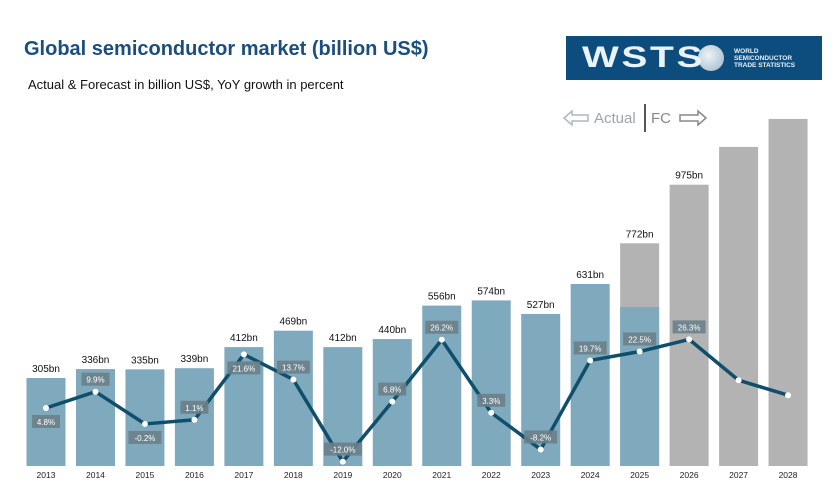  Describe the element at coordinates (541, 305) in the screenshot. I see `bar-value-label: 527bn` at that location.